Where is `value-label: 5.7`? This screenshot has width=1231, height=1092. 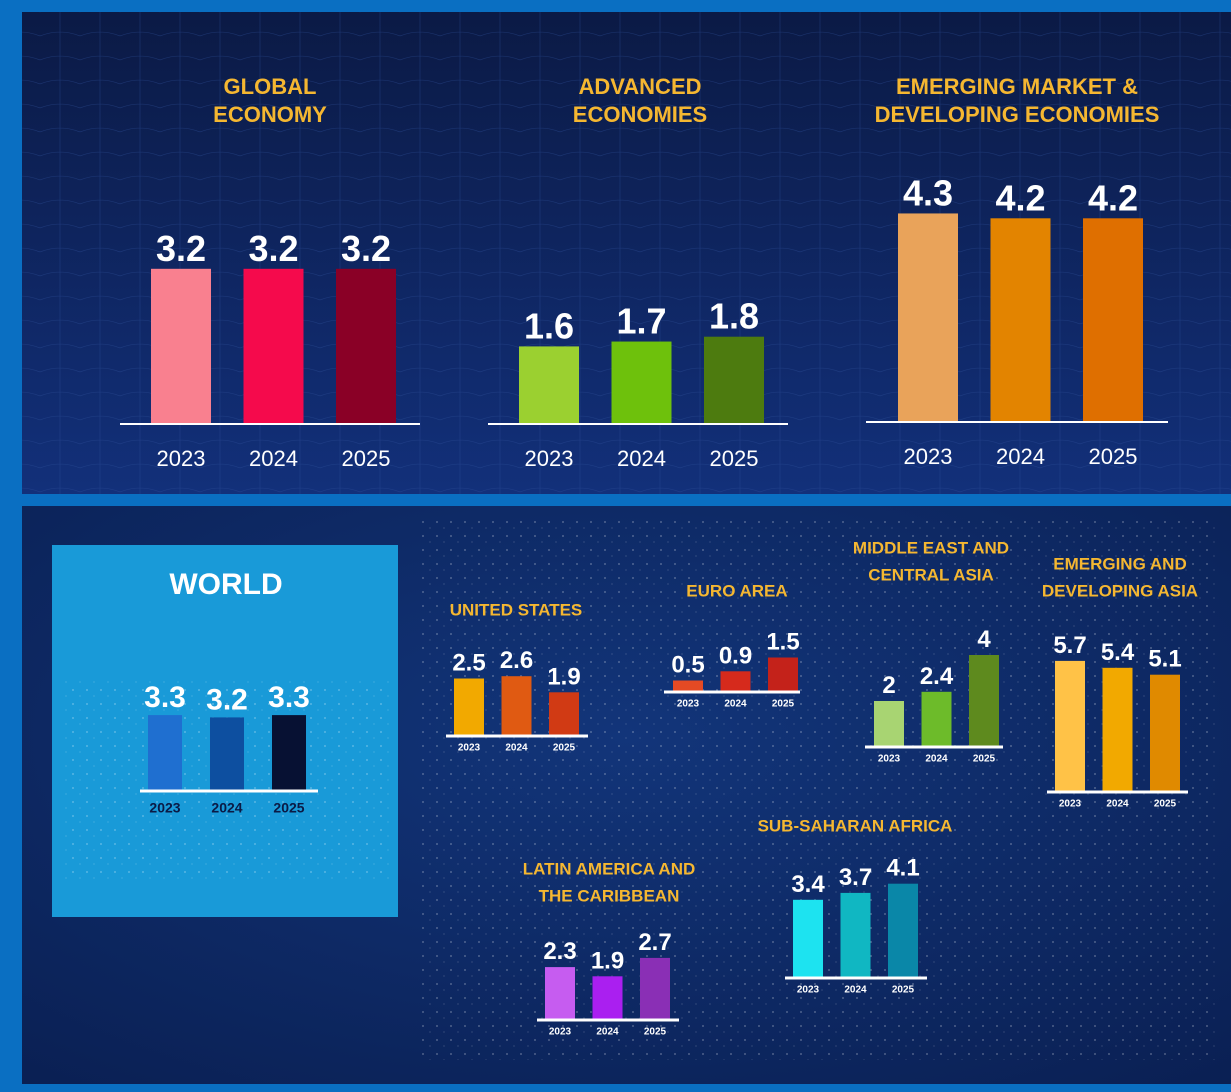
value-label: 5.7 is located at coordinates (1069, 645).